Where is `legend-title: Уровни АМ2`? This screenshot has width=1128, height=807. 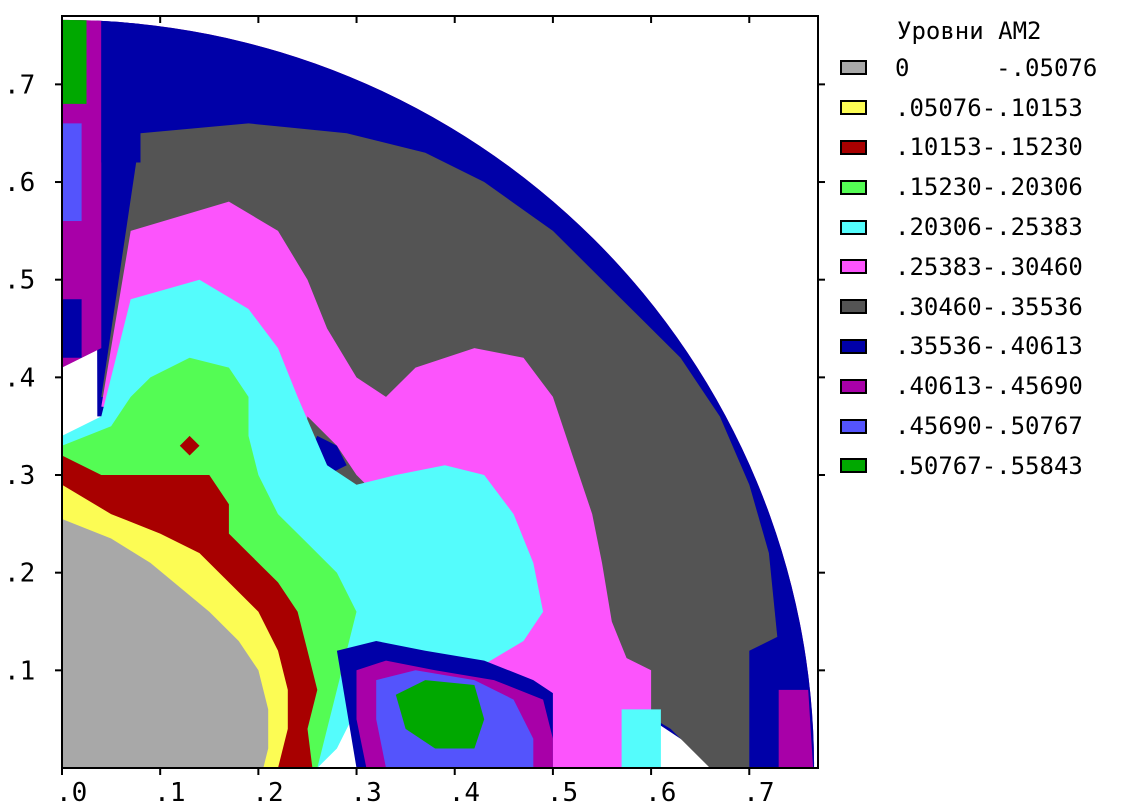
legend-title: Уровни АМ2 is located at coordinates (969, 31).